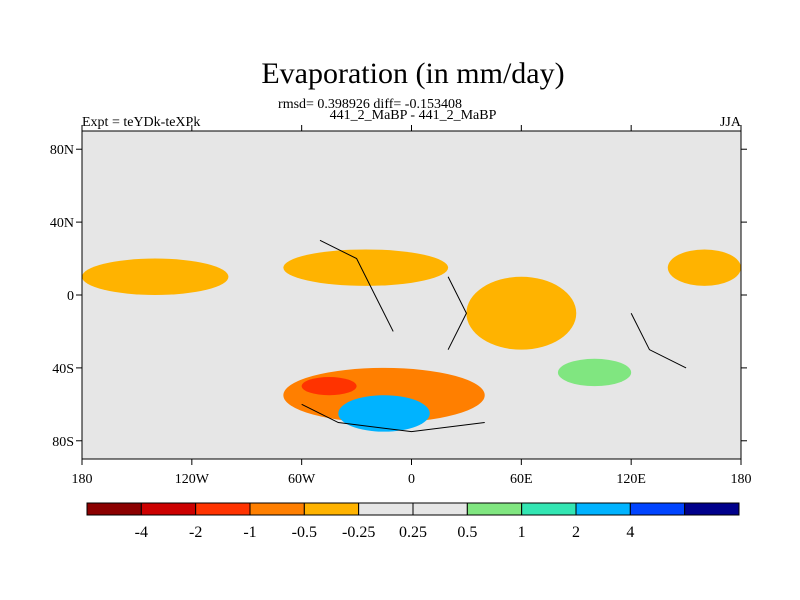 The width and height of the screenshot is (800, 600). Describe the element at coordinates (62, 223) in the screenshot. I see `y-tick-label: 40N` at that location.